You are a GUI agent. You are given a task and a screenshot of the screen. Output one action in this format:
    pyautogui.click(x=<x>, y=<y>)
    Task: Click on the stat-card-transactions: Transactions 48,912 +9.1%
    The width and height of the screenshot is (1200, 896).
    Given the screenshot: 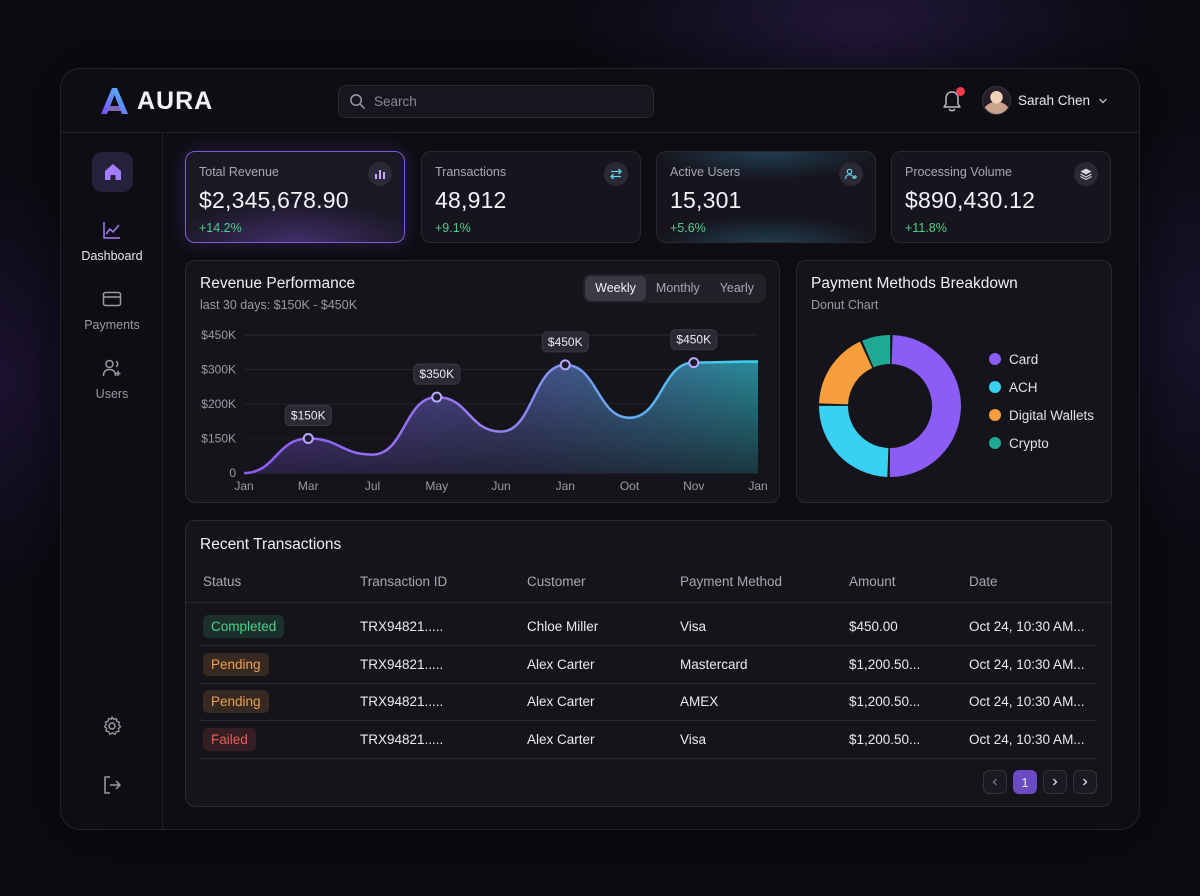 What is the action you would take?
    pyautogui.click(x=531, y=197)
    